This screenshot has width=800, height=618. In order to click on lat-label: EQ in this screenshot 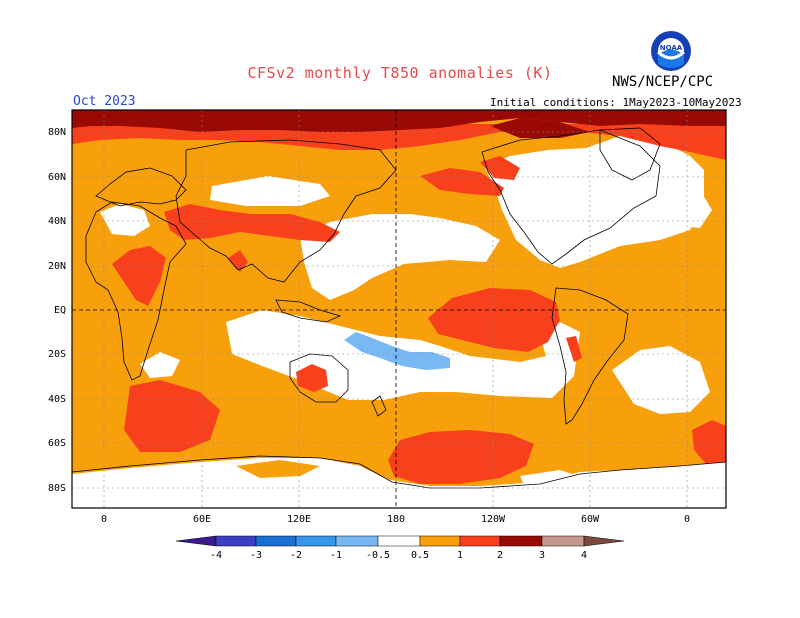, I will do `click(60, 310)`.